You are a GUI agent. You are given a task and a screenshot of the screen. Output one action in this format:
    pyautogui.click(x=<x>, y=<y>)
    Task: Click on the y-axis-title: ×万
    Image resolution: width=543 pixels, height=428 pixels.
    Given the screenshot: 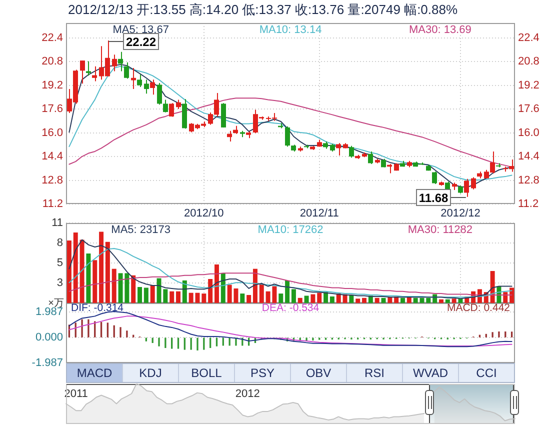 What is the action you would take?
    pyautogui.click(x=56, y=303)
    